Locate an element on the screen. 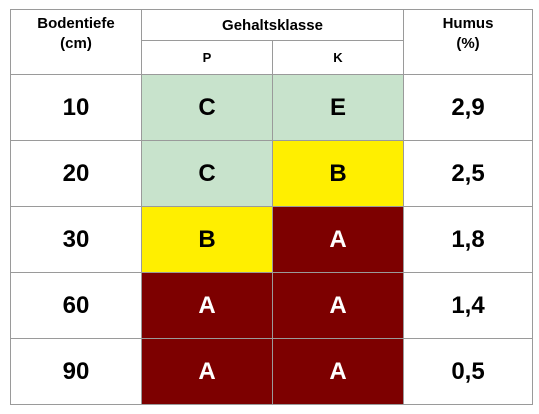 This screenshot has width=539, height=414. p-class-cell: B is located at coordinates (207, 239).